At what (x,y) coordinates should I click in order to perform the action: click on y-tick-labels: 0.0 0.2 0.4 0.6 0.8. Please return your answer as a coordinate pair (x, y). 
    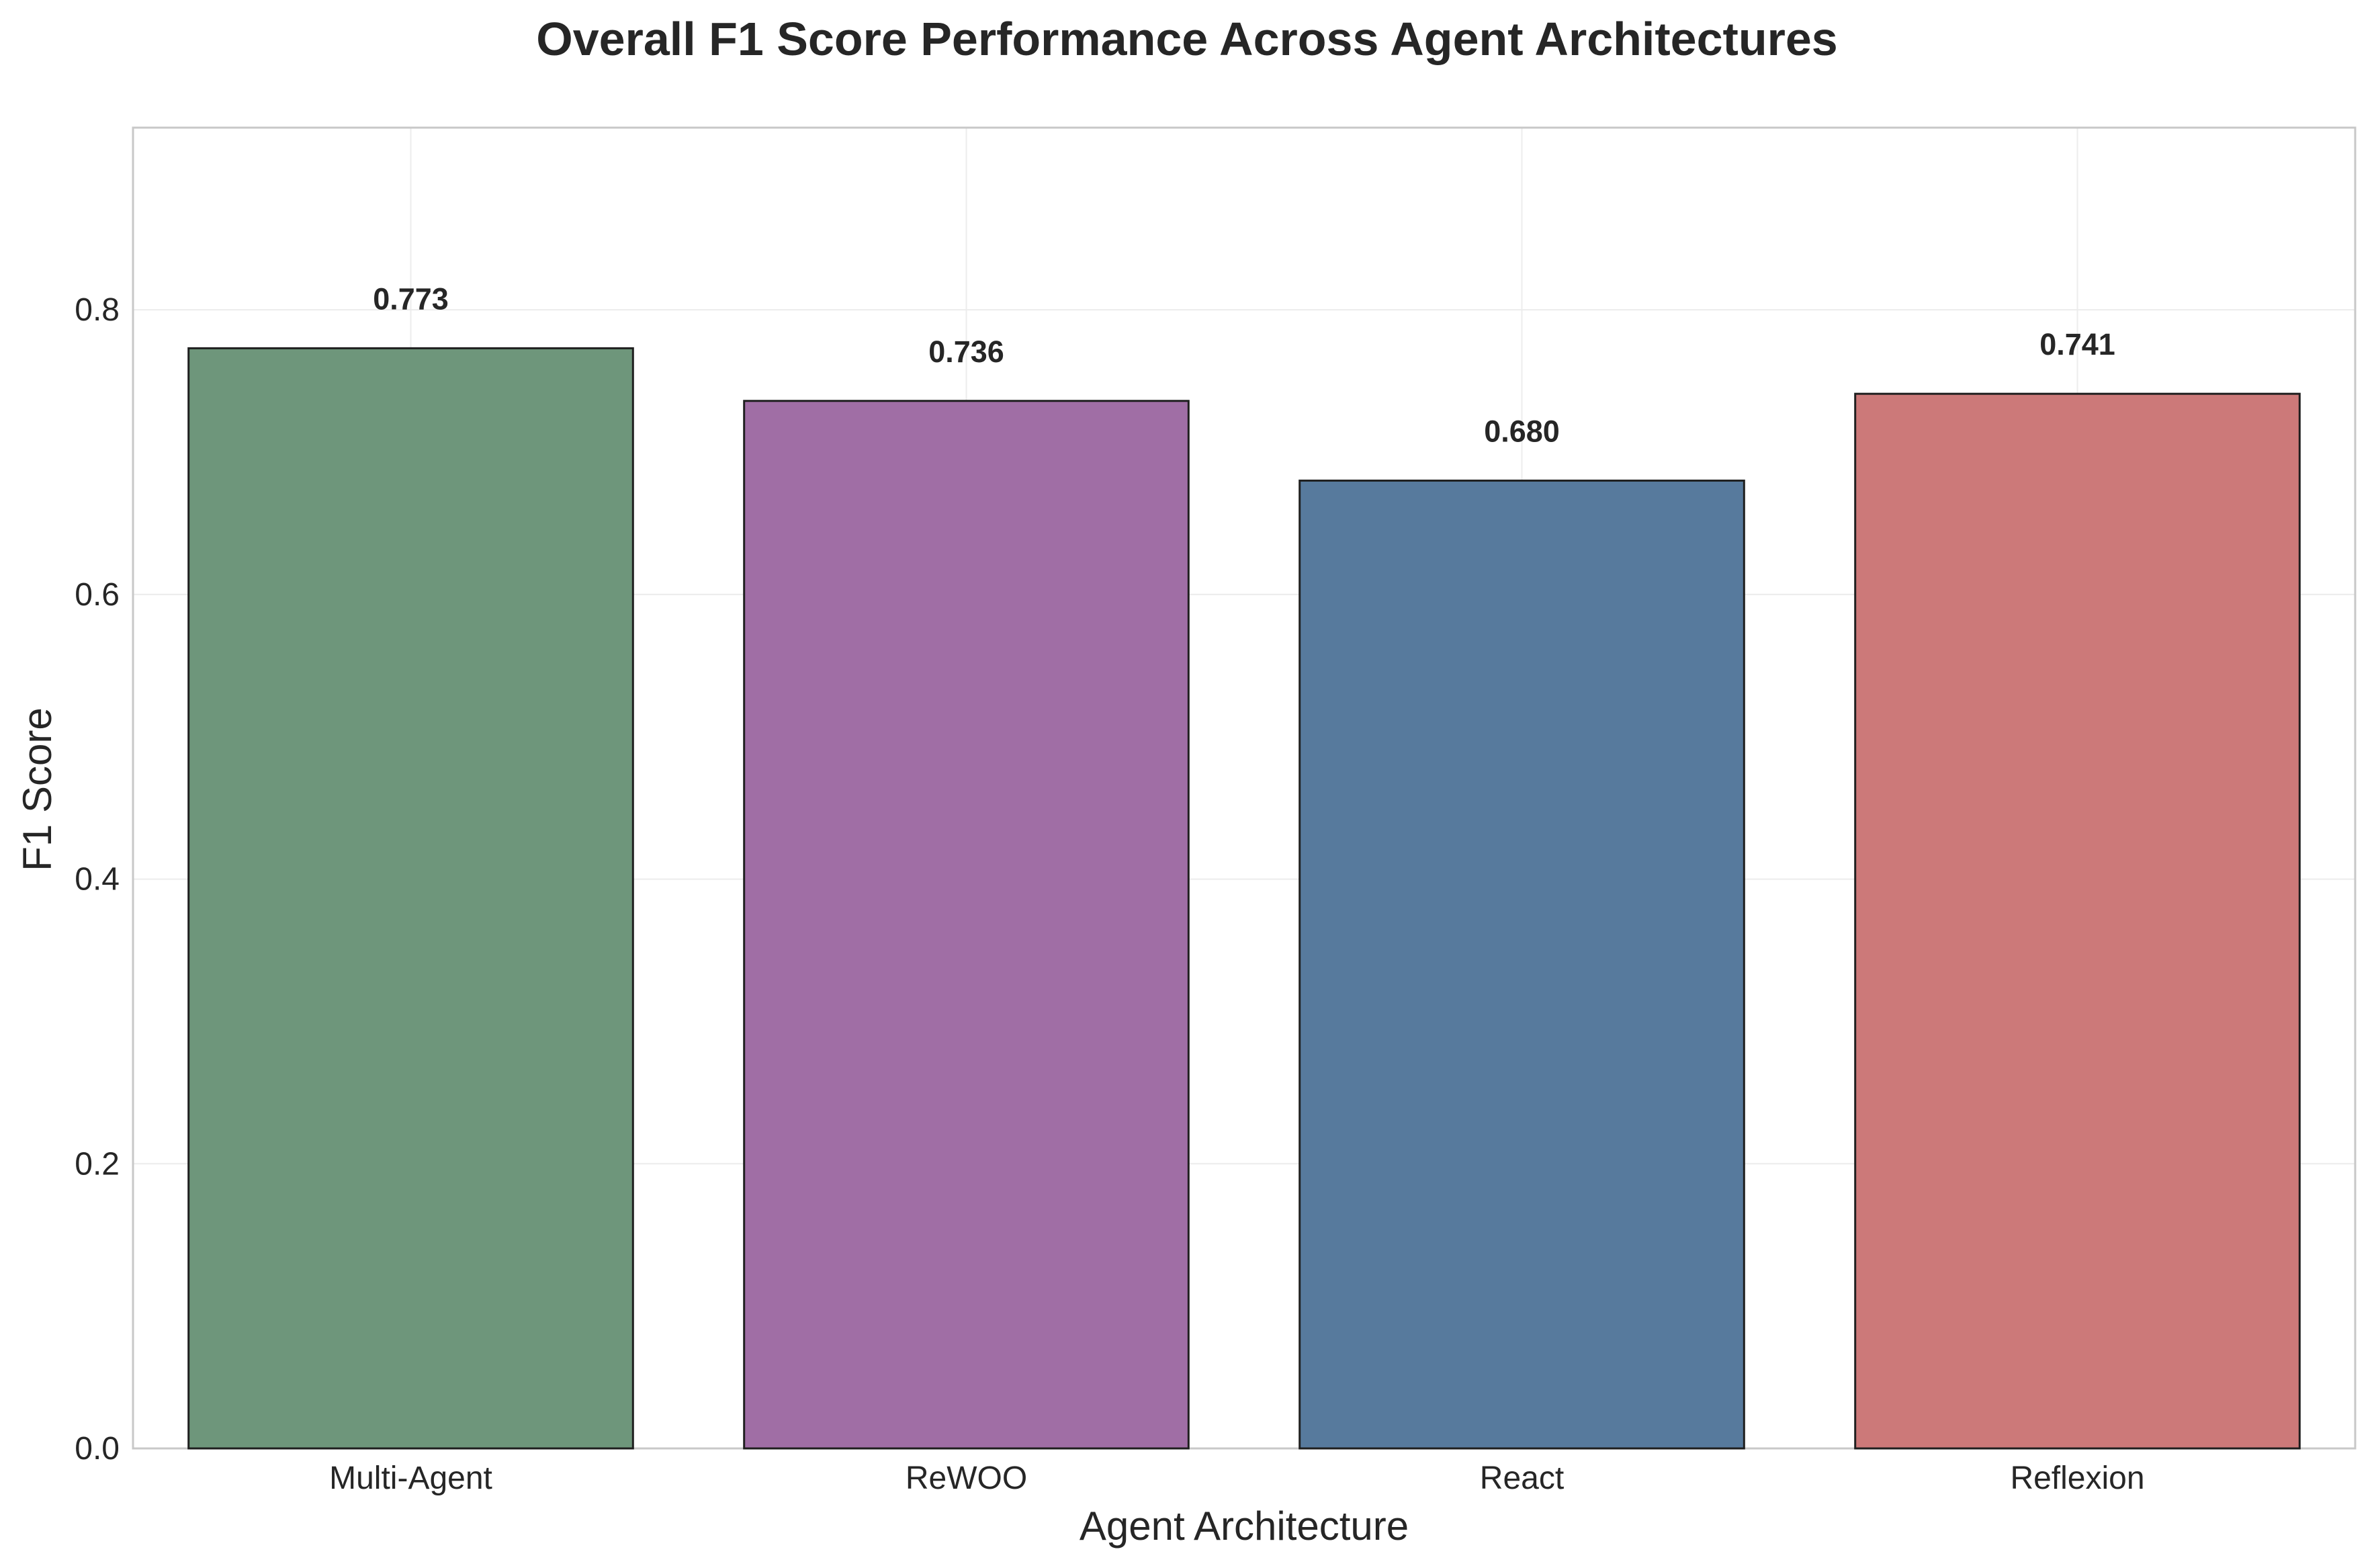
    Looking at the image, I should click on (97, 879).